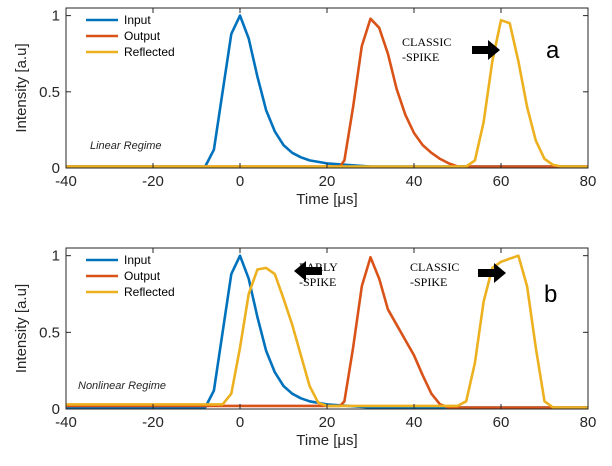 The height and width of the screenshot is (466, 612). Describe the element at coordinates (550, 294) in the screenshot. I see `panel-label: b` at that location.